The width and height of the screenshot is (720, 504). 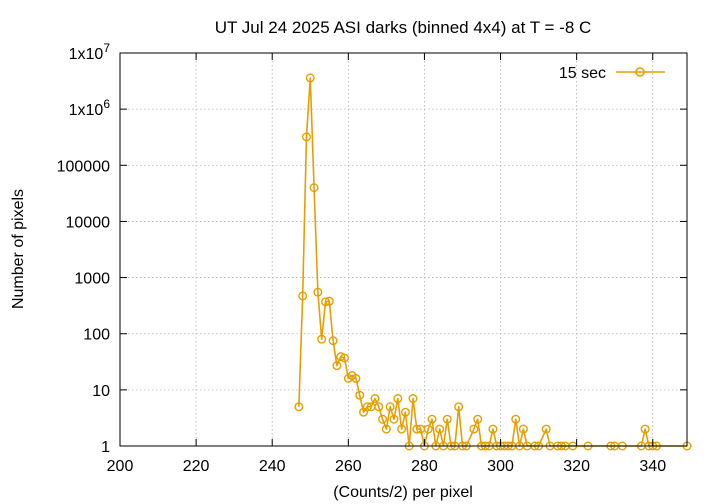 I want to click on y-tick-label: 1x10⁶, so click(x=90, y=108).